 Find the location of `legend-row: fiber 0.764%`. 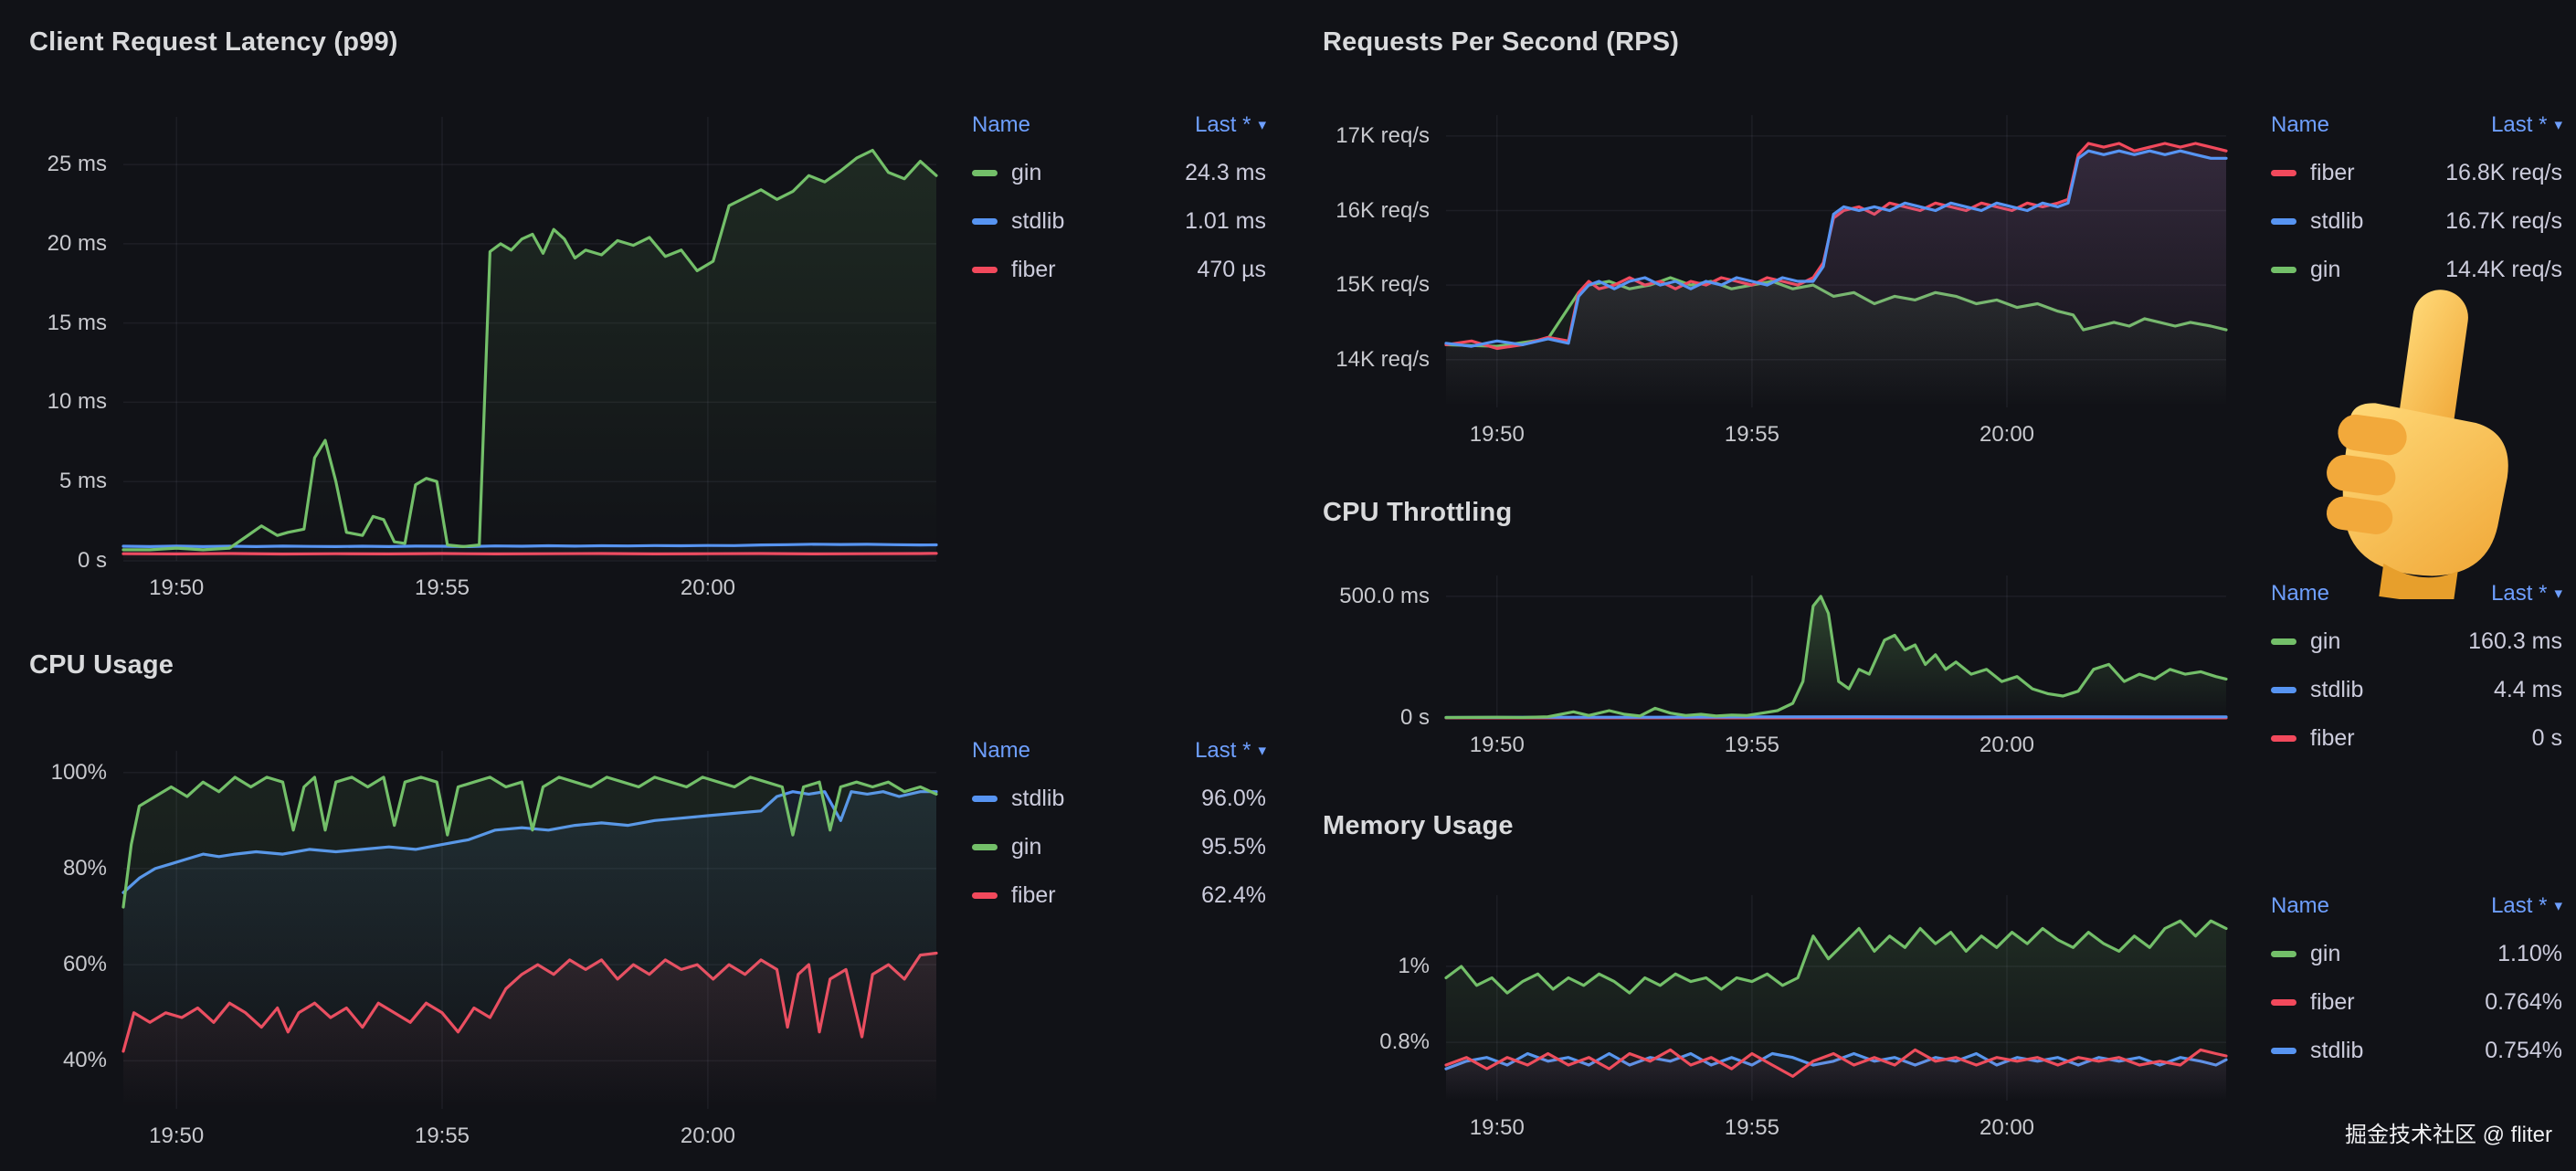

legend-row: fiber 0.764% is located at coordinates (2407, 1002).